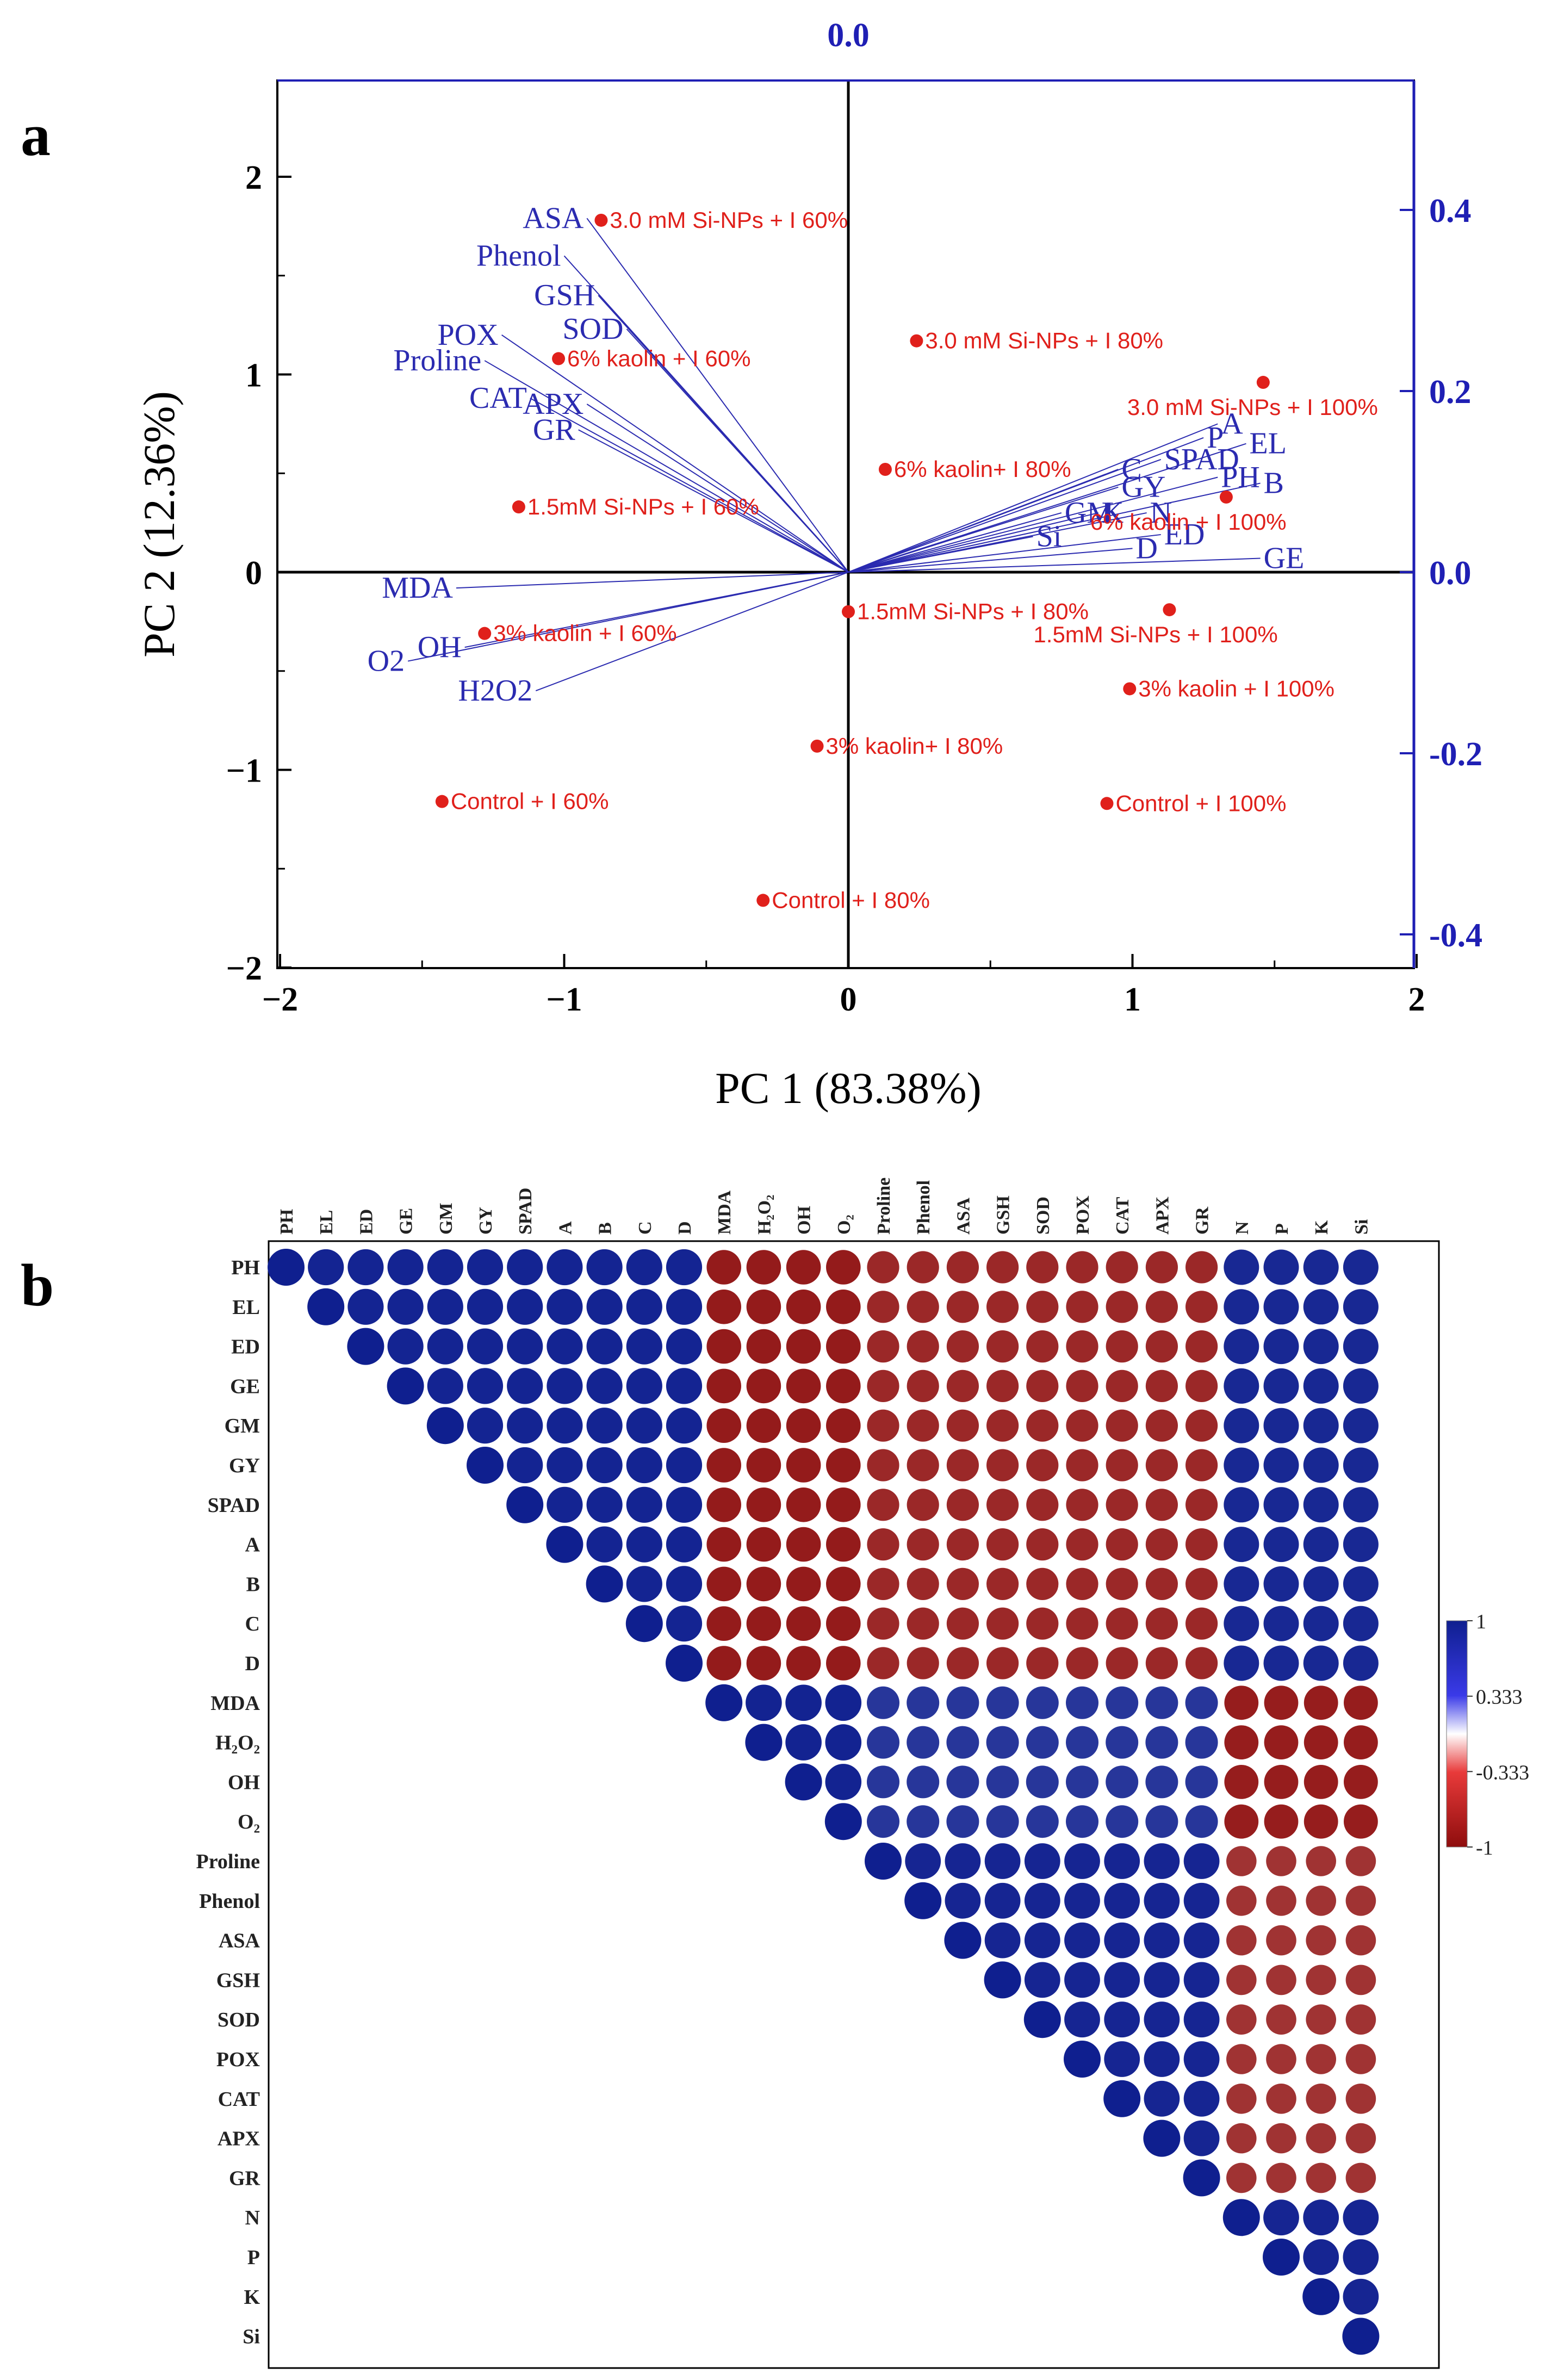 The height and width of the screenshot is (2380, 1558). Describe the element at coordinates (252, 1624) in the screenshot. I see `corr-row-label: C` at that location.